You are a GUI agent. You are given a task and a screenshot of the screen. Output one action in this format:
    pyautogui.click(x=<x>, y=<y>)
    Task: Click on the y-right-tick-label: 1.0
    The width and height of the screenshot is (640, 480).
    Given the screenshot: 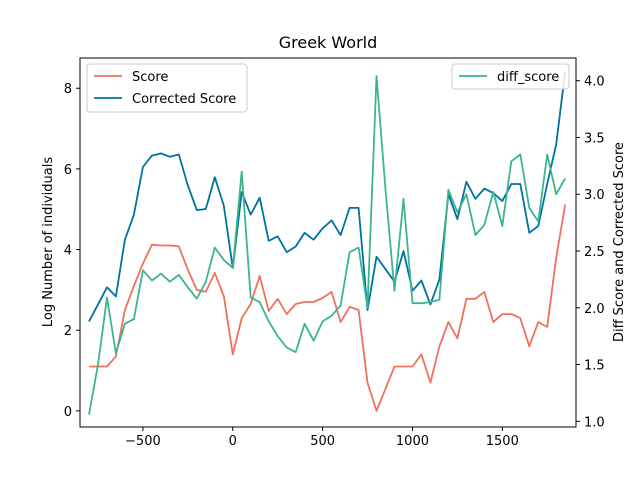 What is the action you would take?
    pyautogui.click(x=594, y=422)
    